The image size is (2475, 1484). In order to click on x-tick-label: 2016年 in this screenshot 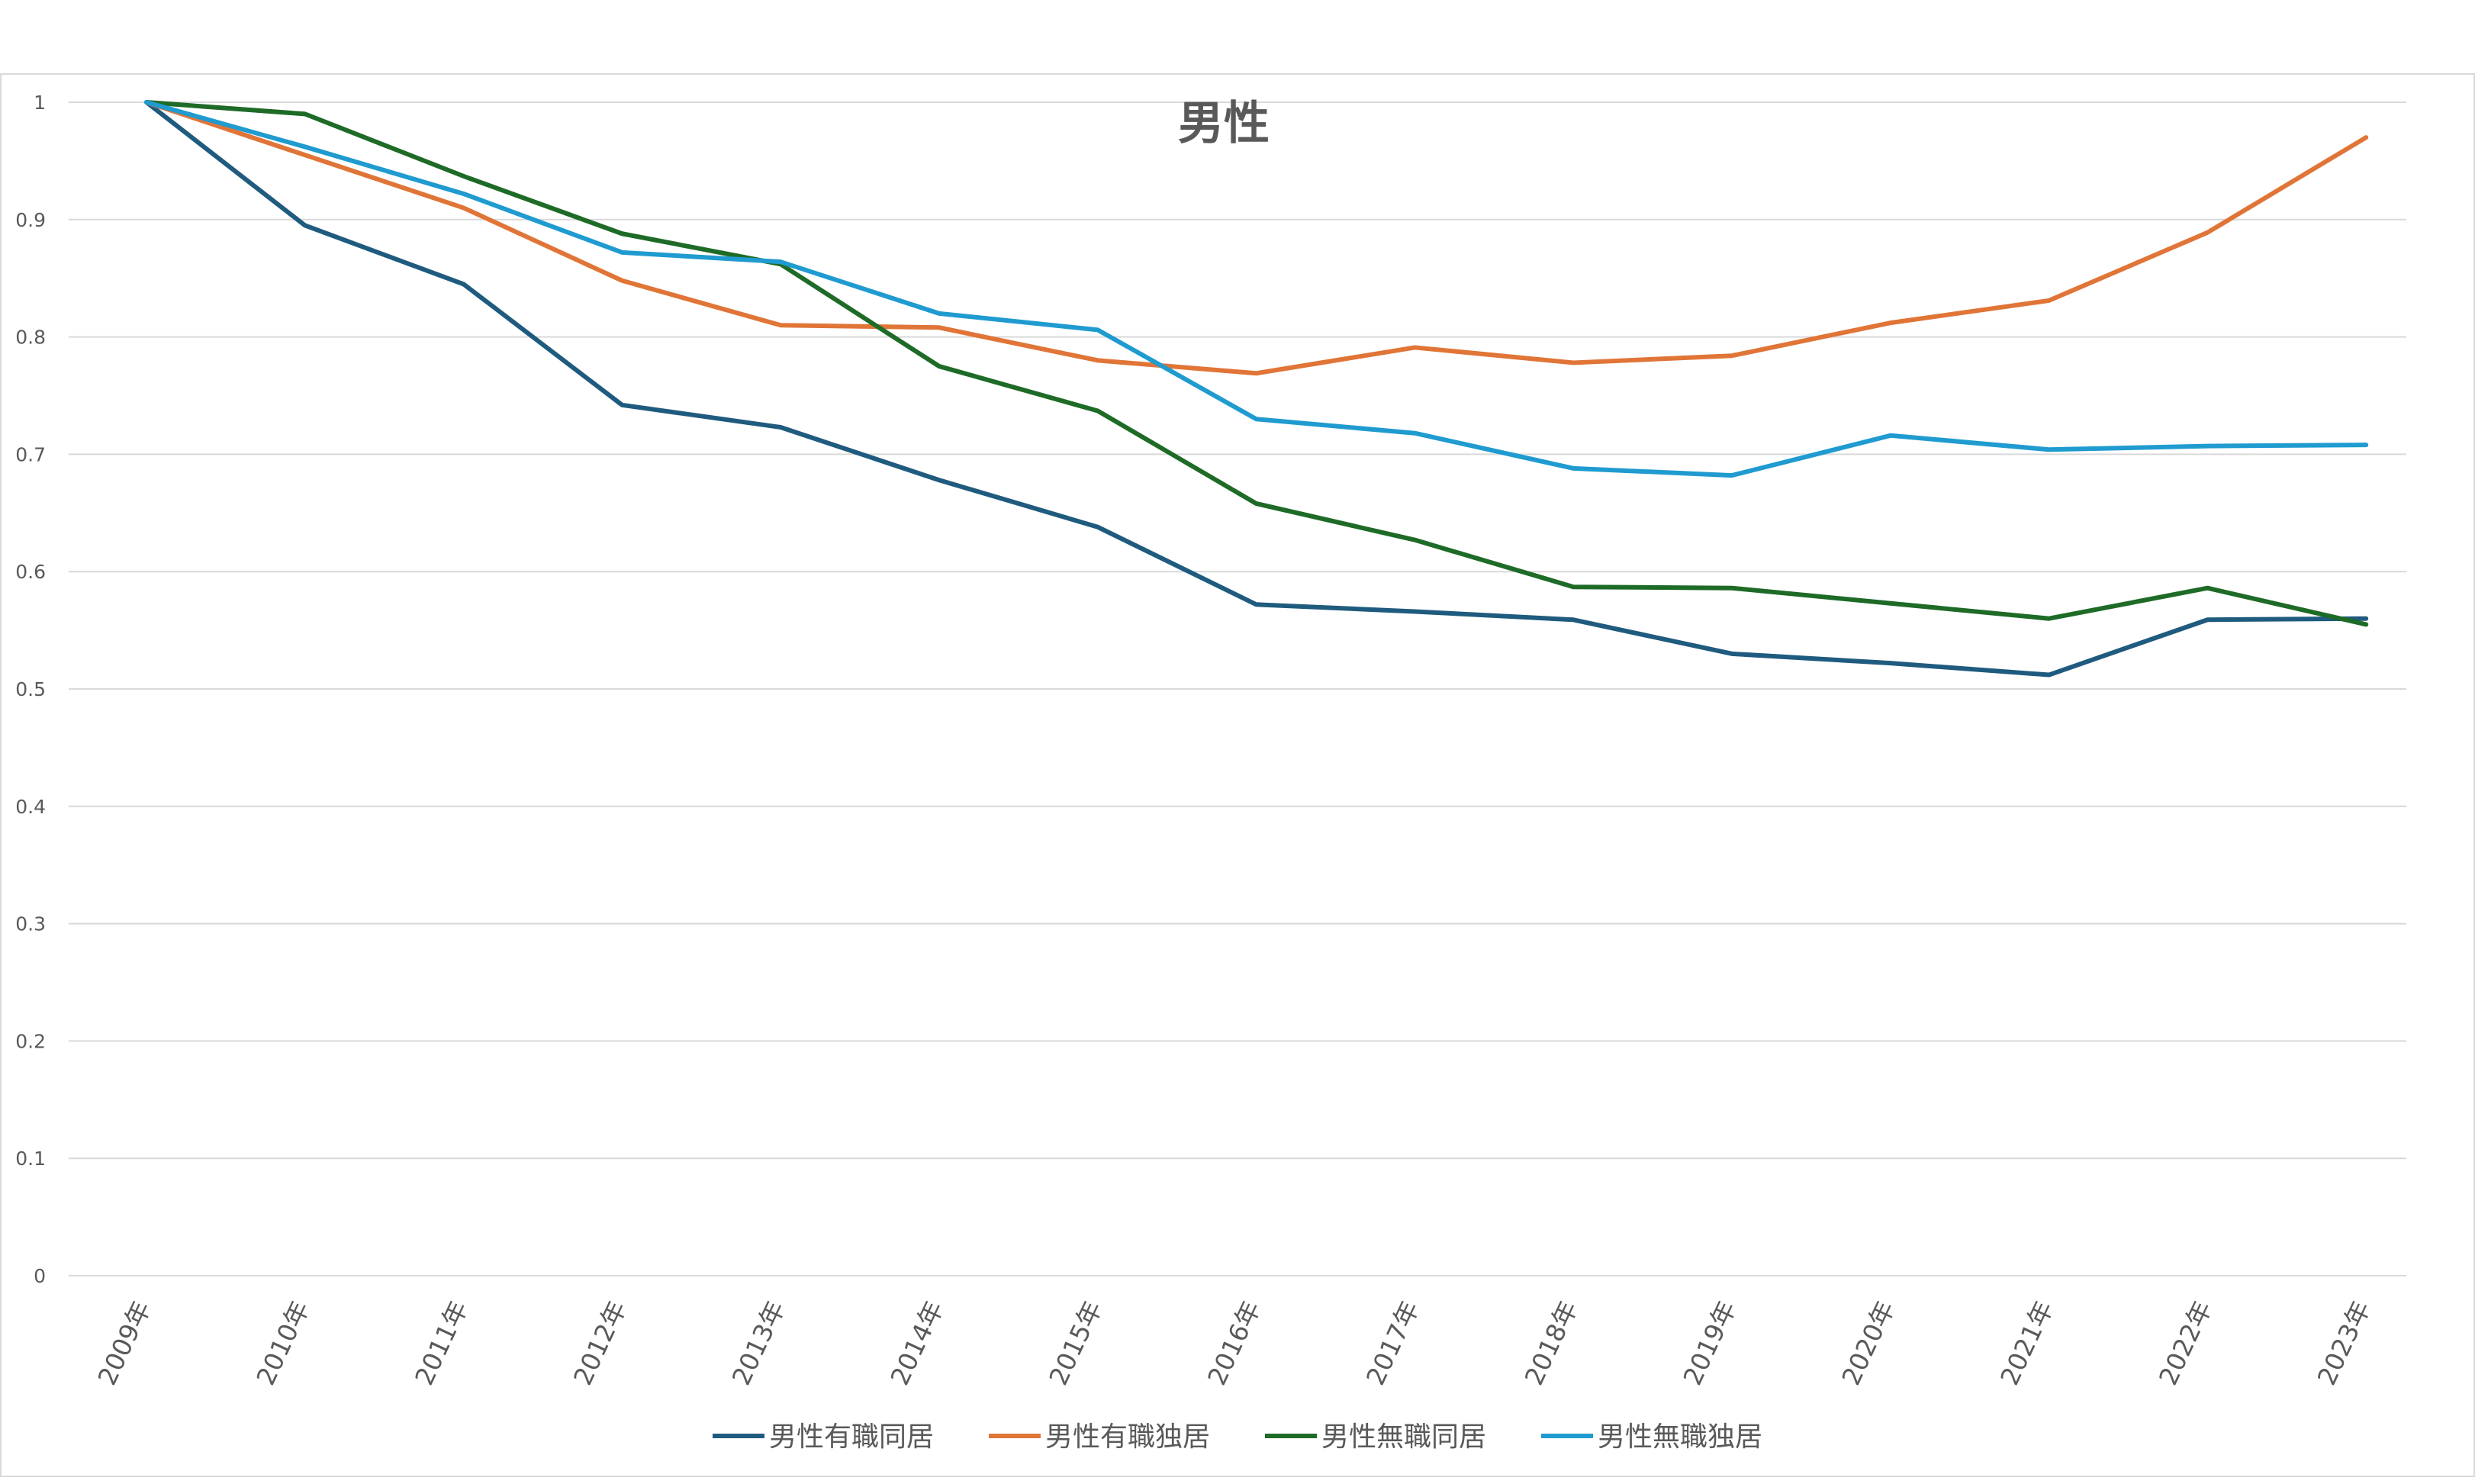, I will do `click(1234, 1343)`.